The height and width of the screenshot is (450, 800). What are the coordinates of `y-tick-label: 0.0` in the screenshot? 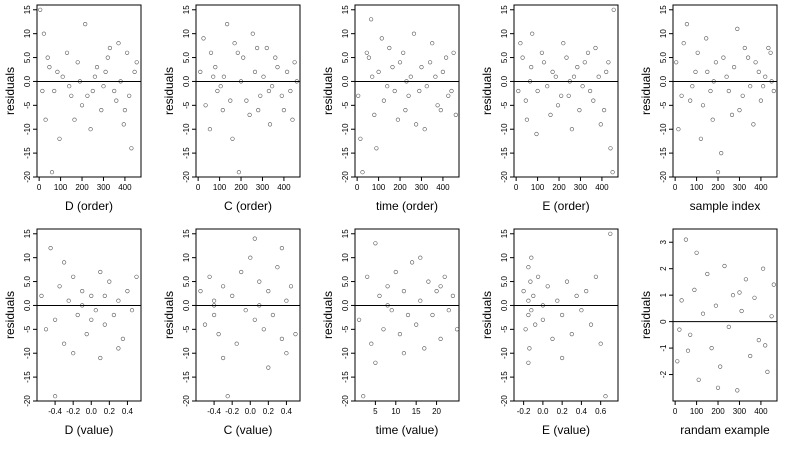 It's located at (27, 305).